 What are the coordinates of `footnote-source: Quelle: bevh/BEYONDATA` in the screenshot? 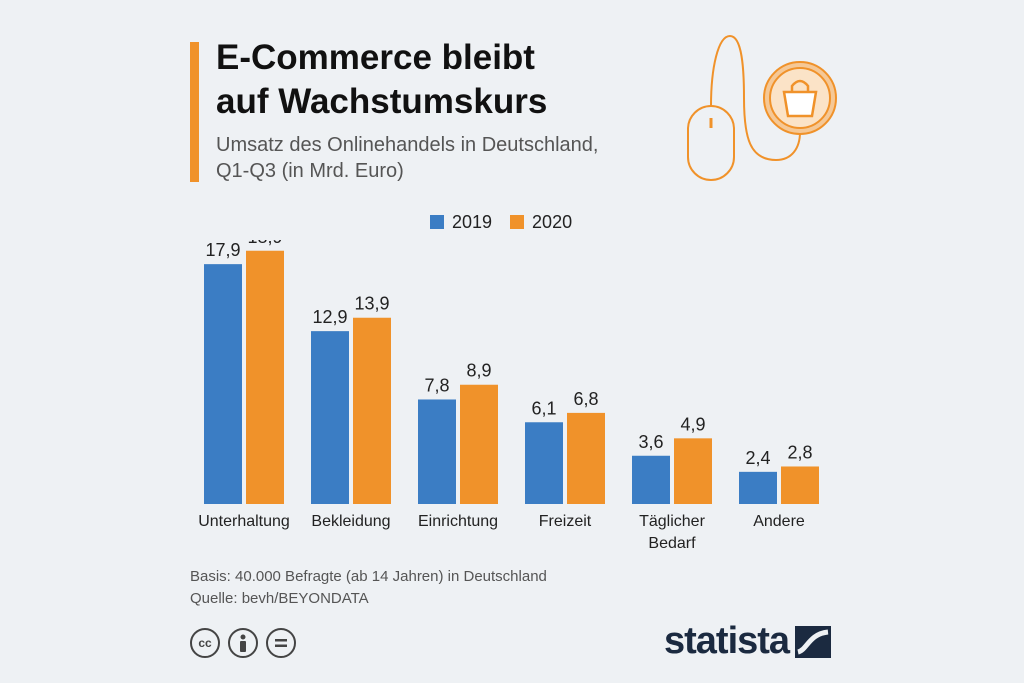 It's located at (279, 598).